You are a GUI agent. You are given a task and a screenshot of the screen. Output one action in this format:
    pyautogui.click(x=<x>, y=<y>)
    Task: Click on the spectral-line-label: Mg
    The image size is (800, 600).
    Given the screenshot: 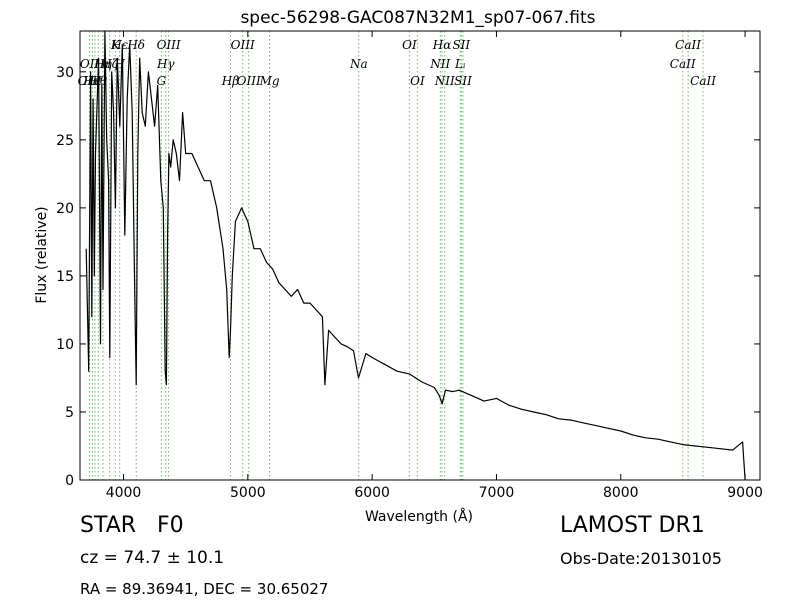 What is the action you would take?
    pyautogui.click(x=269, y=81)
    